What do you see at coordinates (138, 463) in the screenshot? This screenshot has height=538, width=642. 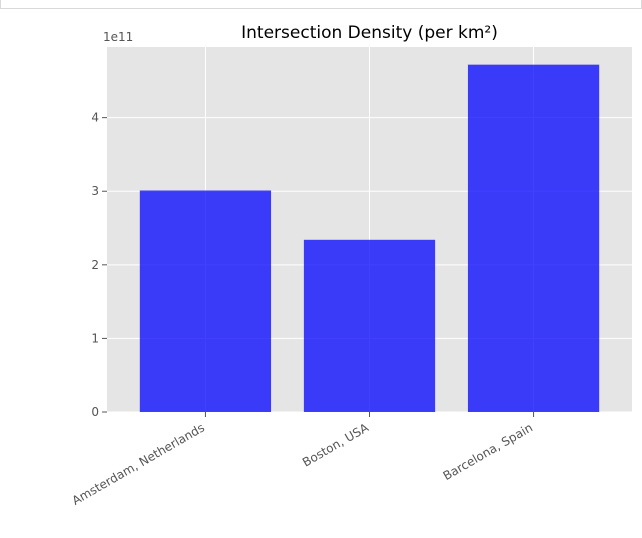 I see `x-tick-label: Amsterdam, Netherlands` at bounding box center [138, 463].